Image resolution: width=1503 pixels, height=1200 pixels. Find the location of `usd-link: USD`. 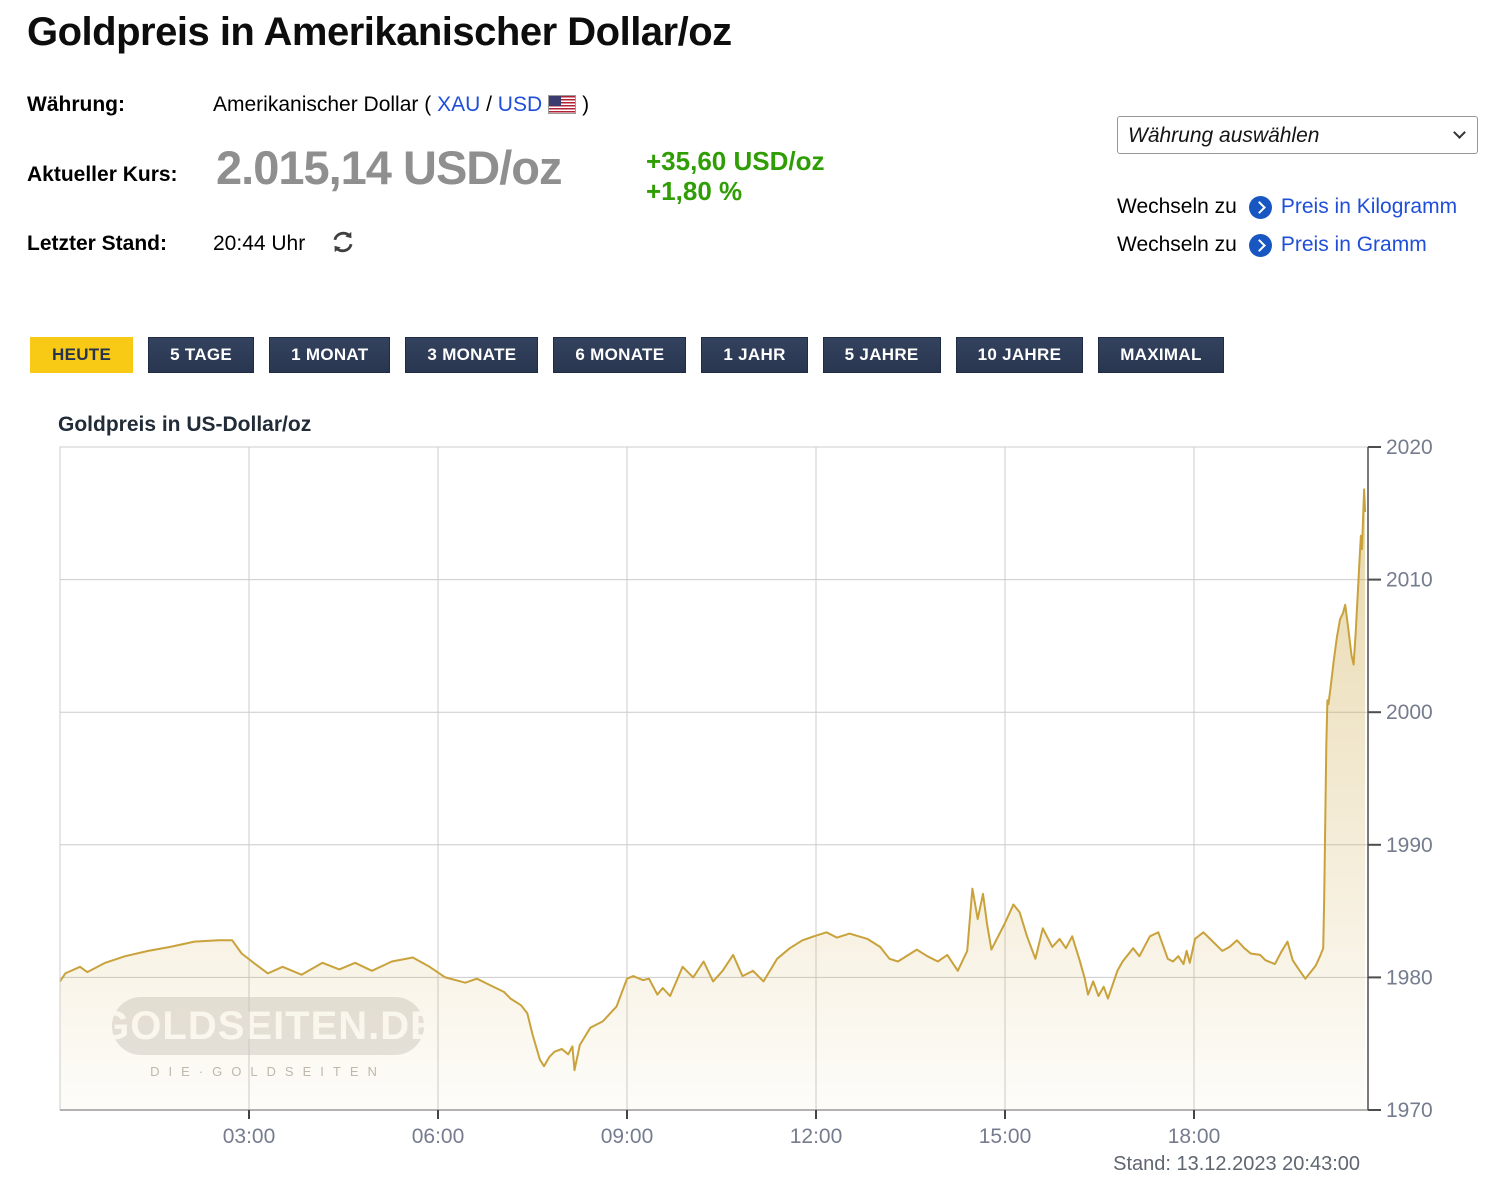

usd-link: USD is located at coordinates (520, 104).